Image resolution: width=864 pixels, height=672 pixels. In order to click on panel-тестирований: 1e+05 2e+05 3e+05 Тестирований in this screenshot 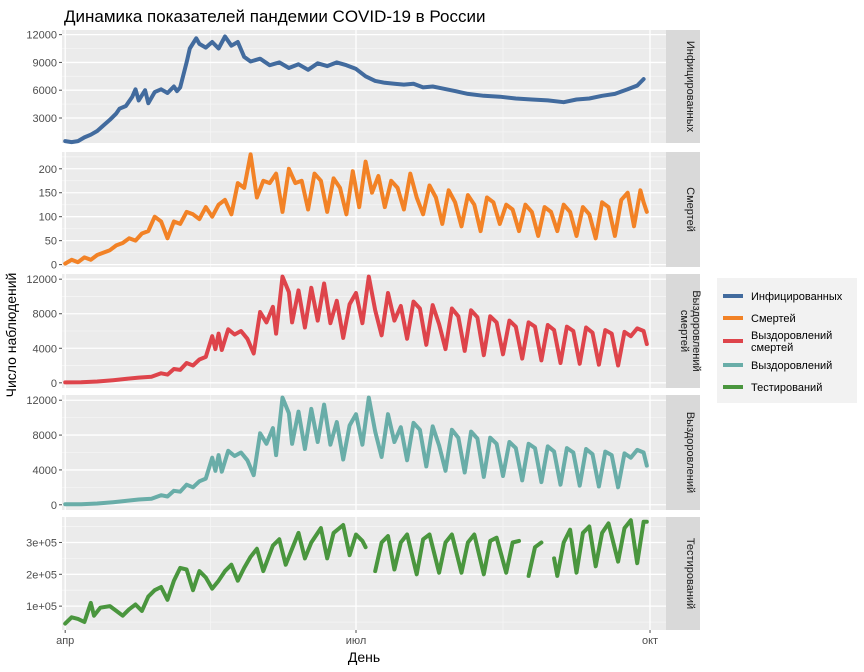, I will do `click(363, 573)`.